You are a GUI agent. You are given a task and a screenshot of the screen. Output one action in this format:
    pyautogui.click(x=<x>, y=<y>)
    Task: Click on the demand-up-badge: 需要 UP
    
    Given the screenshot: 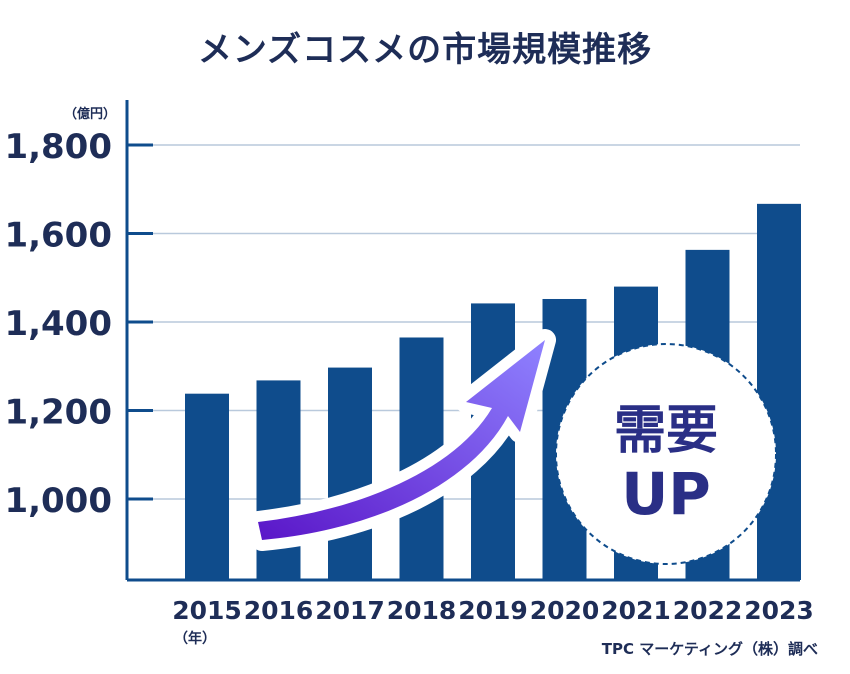 What is the action you would take?
    pyautogui.click(x=666, y=454)
    